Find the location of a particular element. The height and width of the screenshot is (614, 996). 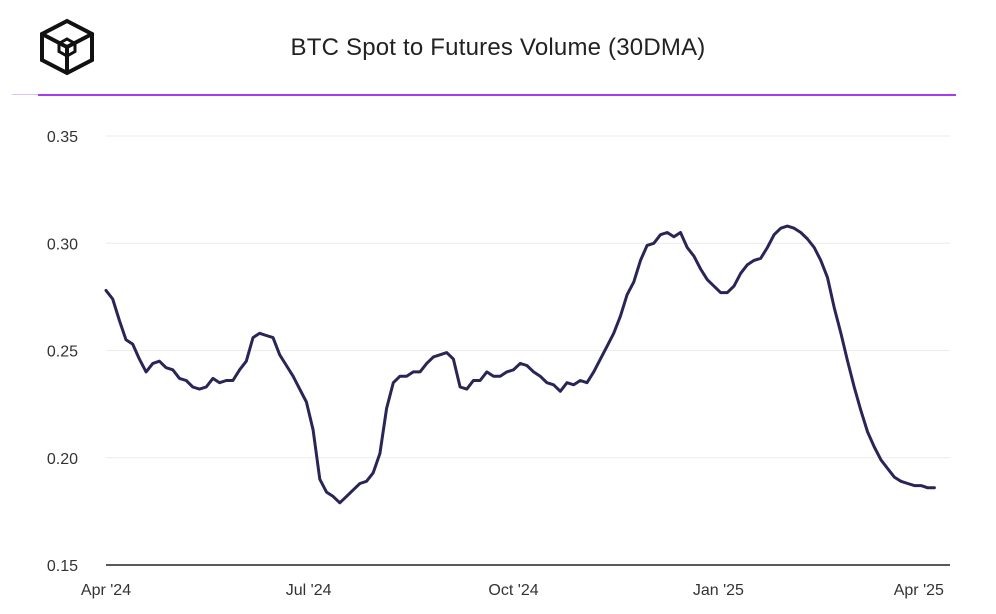

y-tick-label: 0.35 is located at coordinates (62, 137).